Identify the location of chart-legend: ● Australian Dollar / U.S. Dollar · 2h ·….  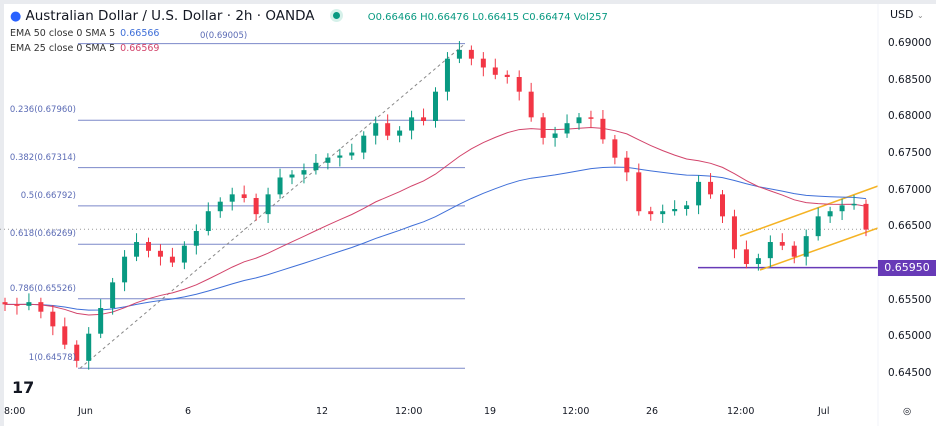
(309, 16).